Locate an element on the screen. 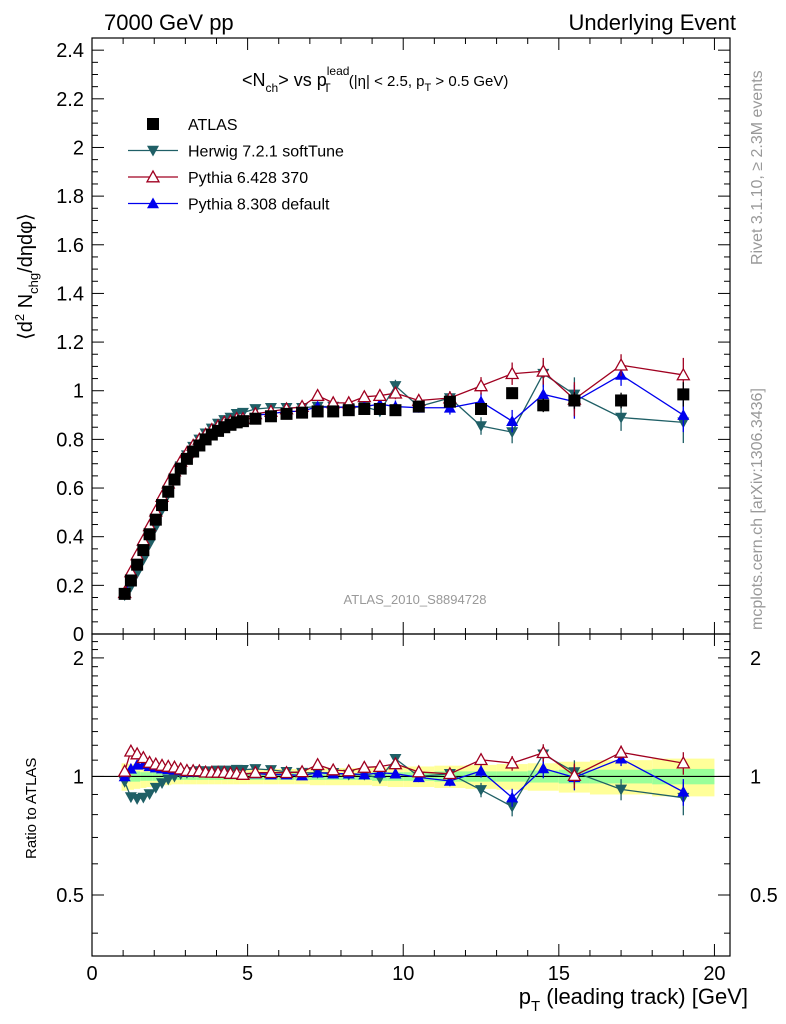 The width and height of the screenshot is (786, 1024). rivet-label: Rivet 3.1.10, ≥ 2.3M events is located at coordinates (757, 167).